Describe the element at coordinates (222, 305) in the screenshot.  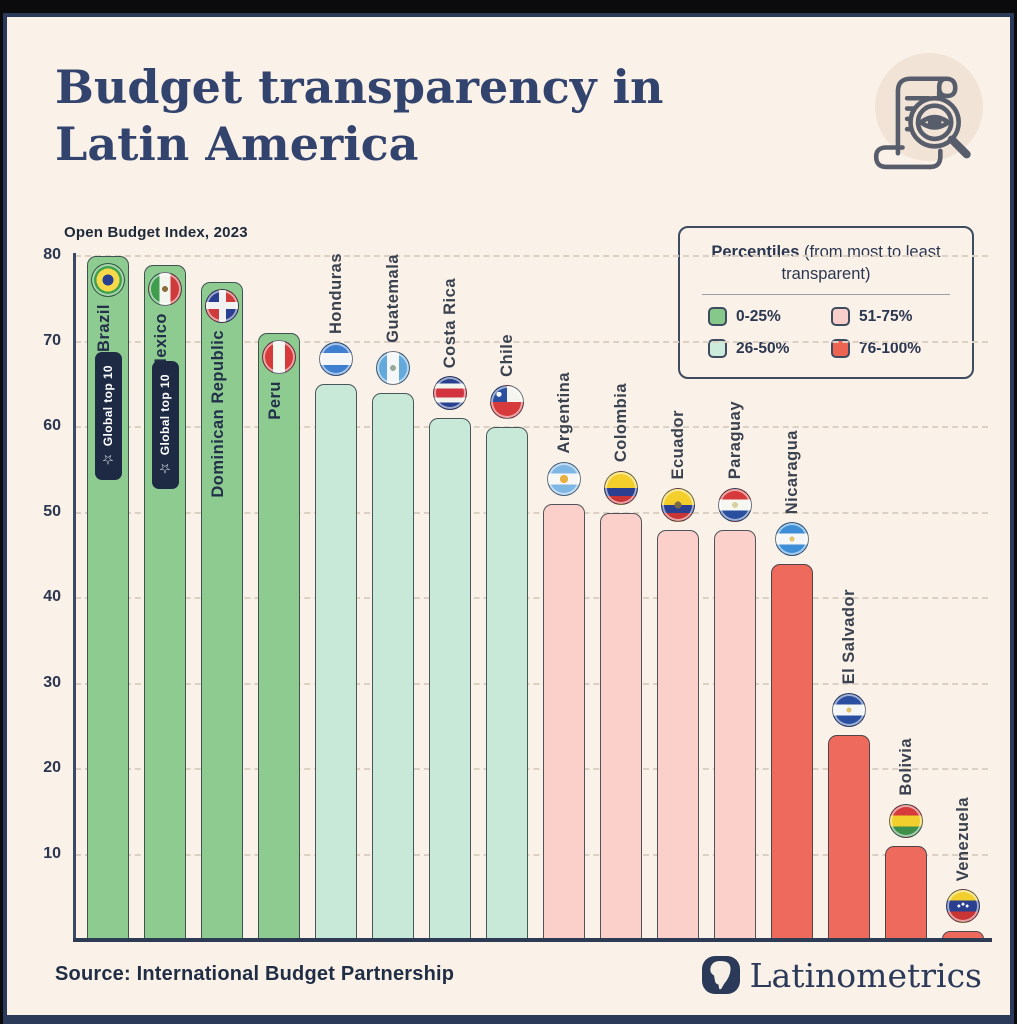
I see `dominican-republic-flag-icon` at that location.